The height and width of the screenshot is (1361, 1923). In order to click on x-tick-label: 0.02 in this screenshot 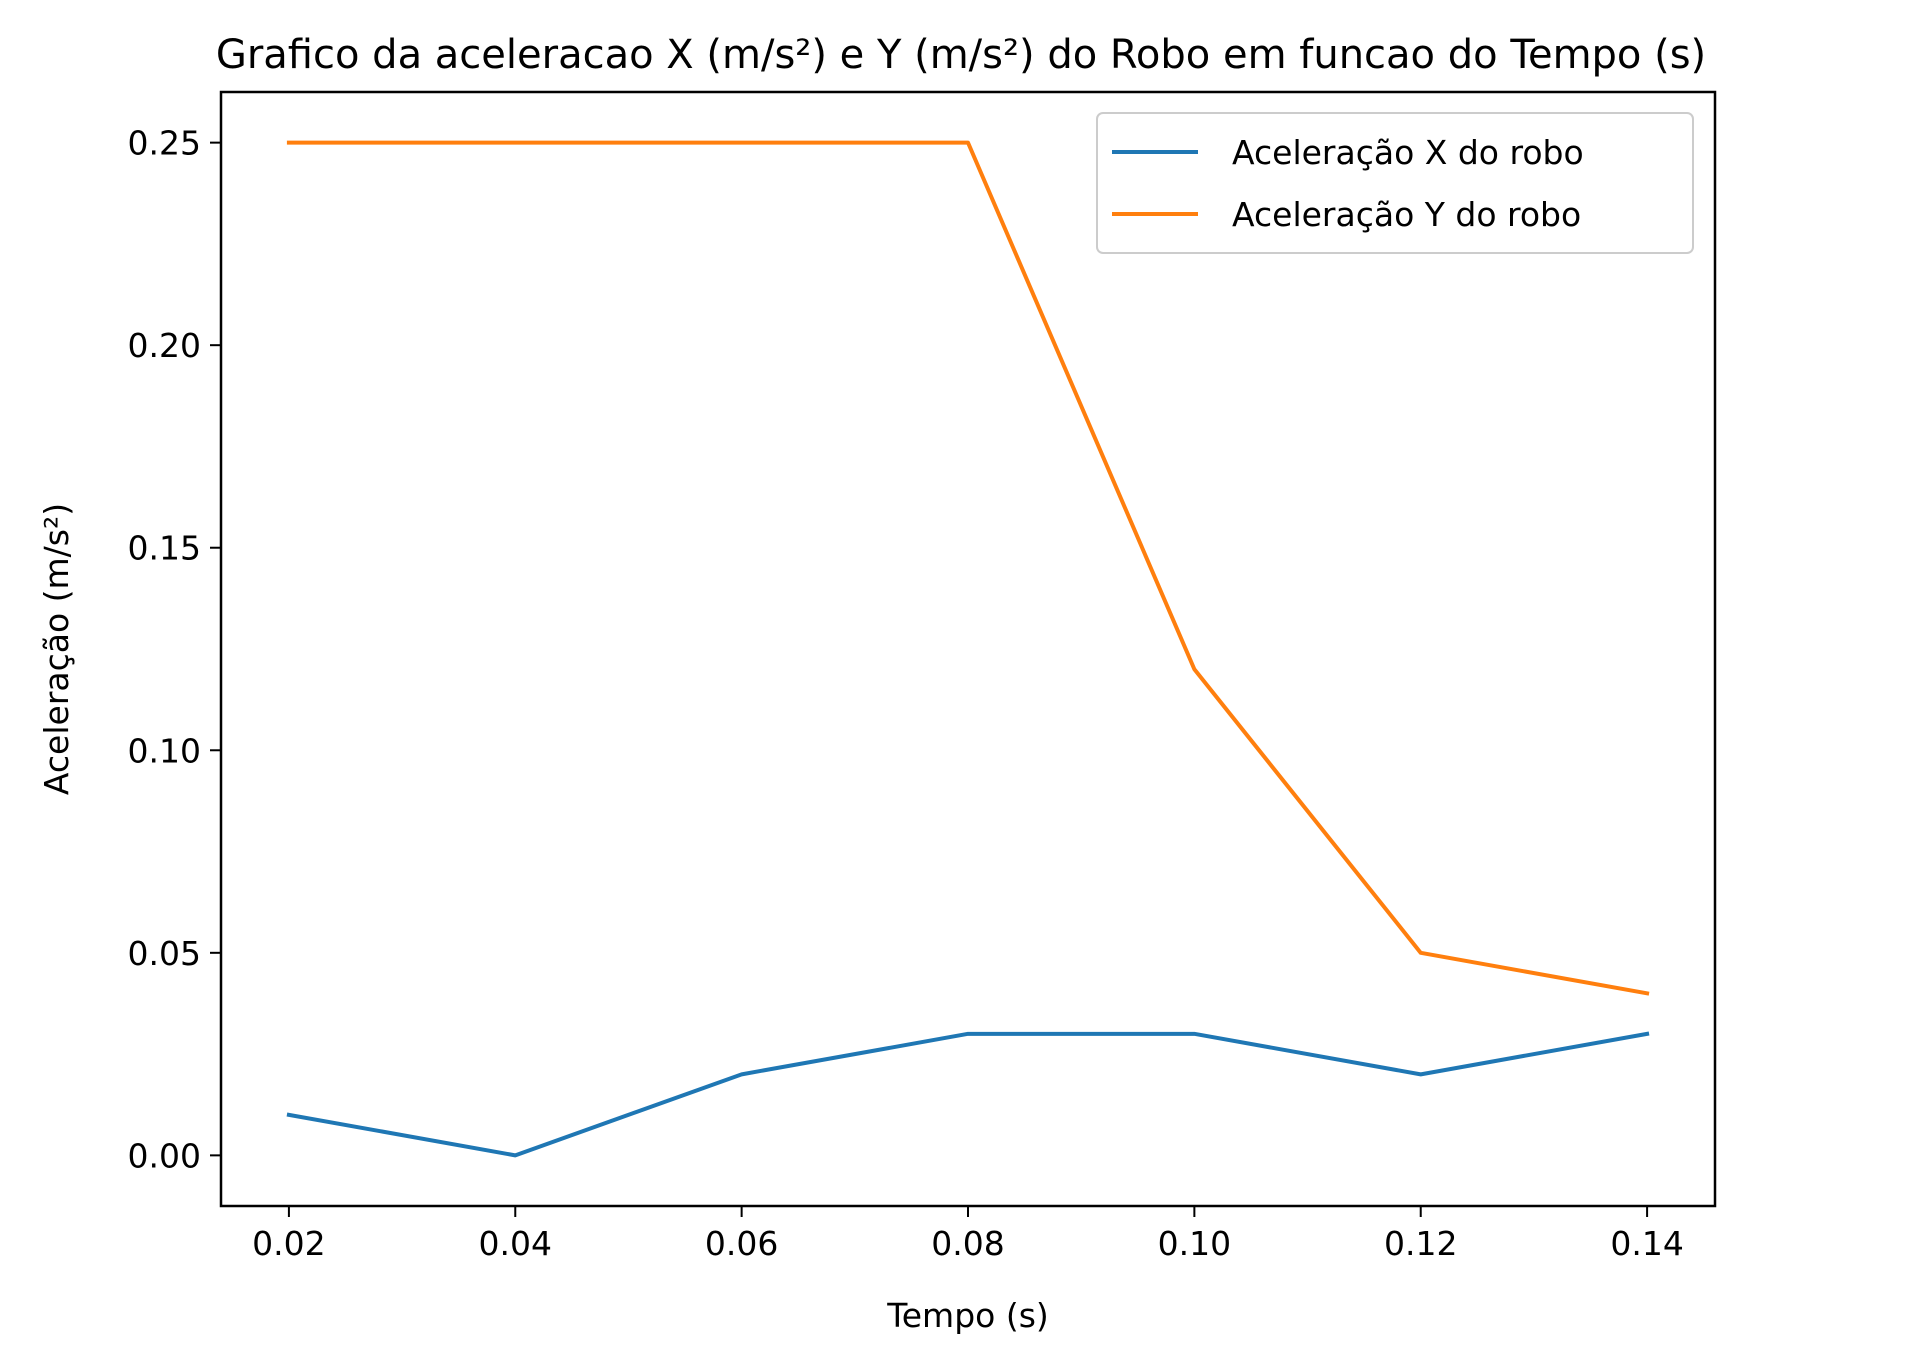, I will do `click(288, 1243)`.